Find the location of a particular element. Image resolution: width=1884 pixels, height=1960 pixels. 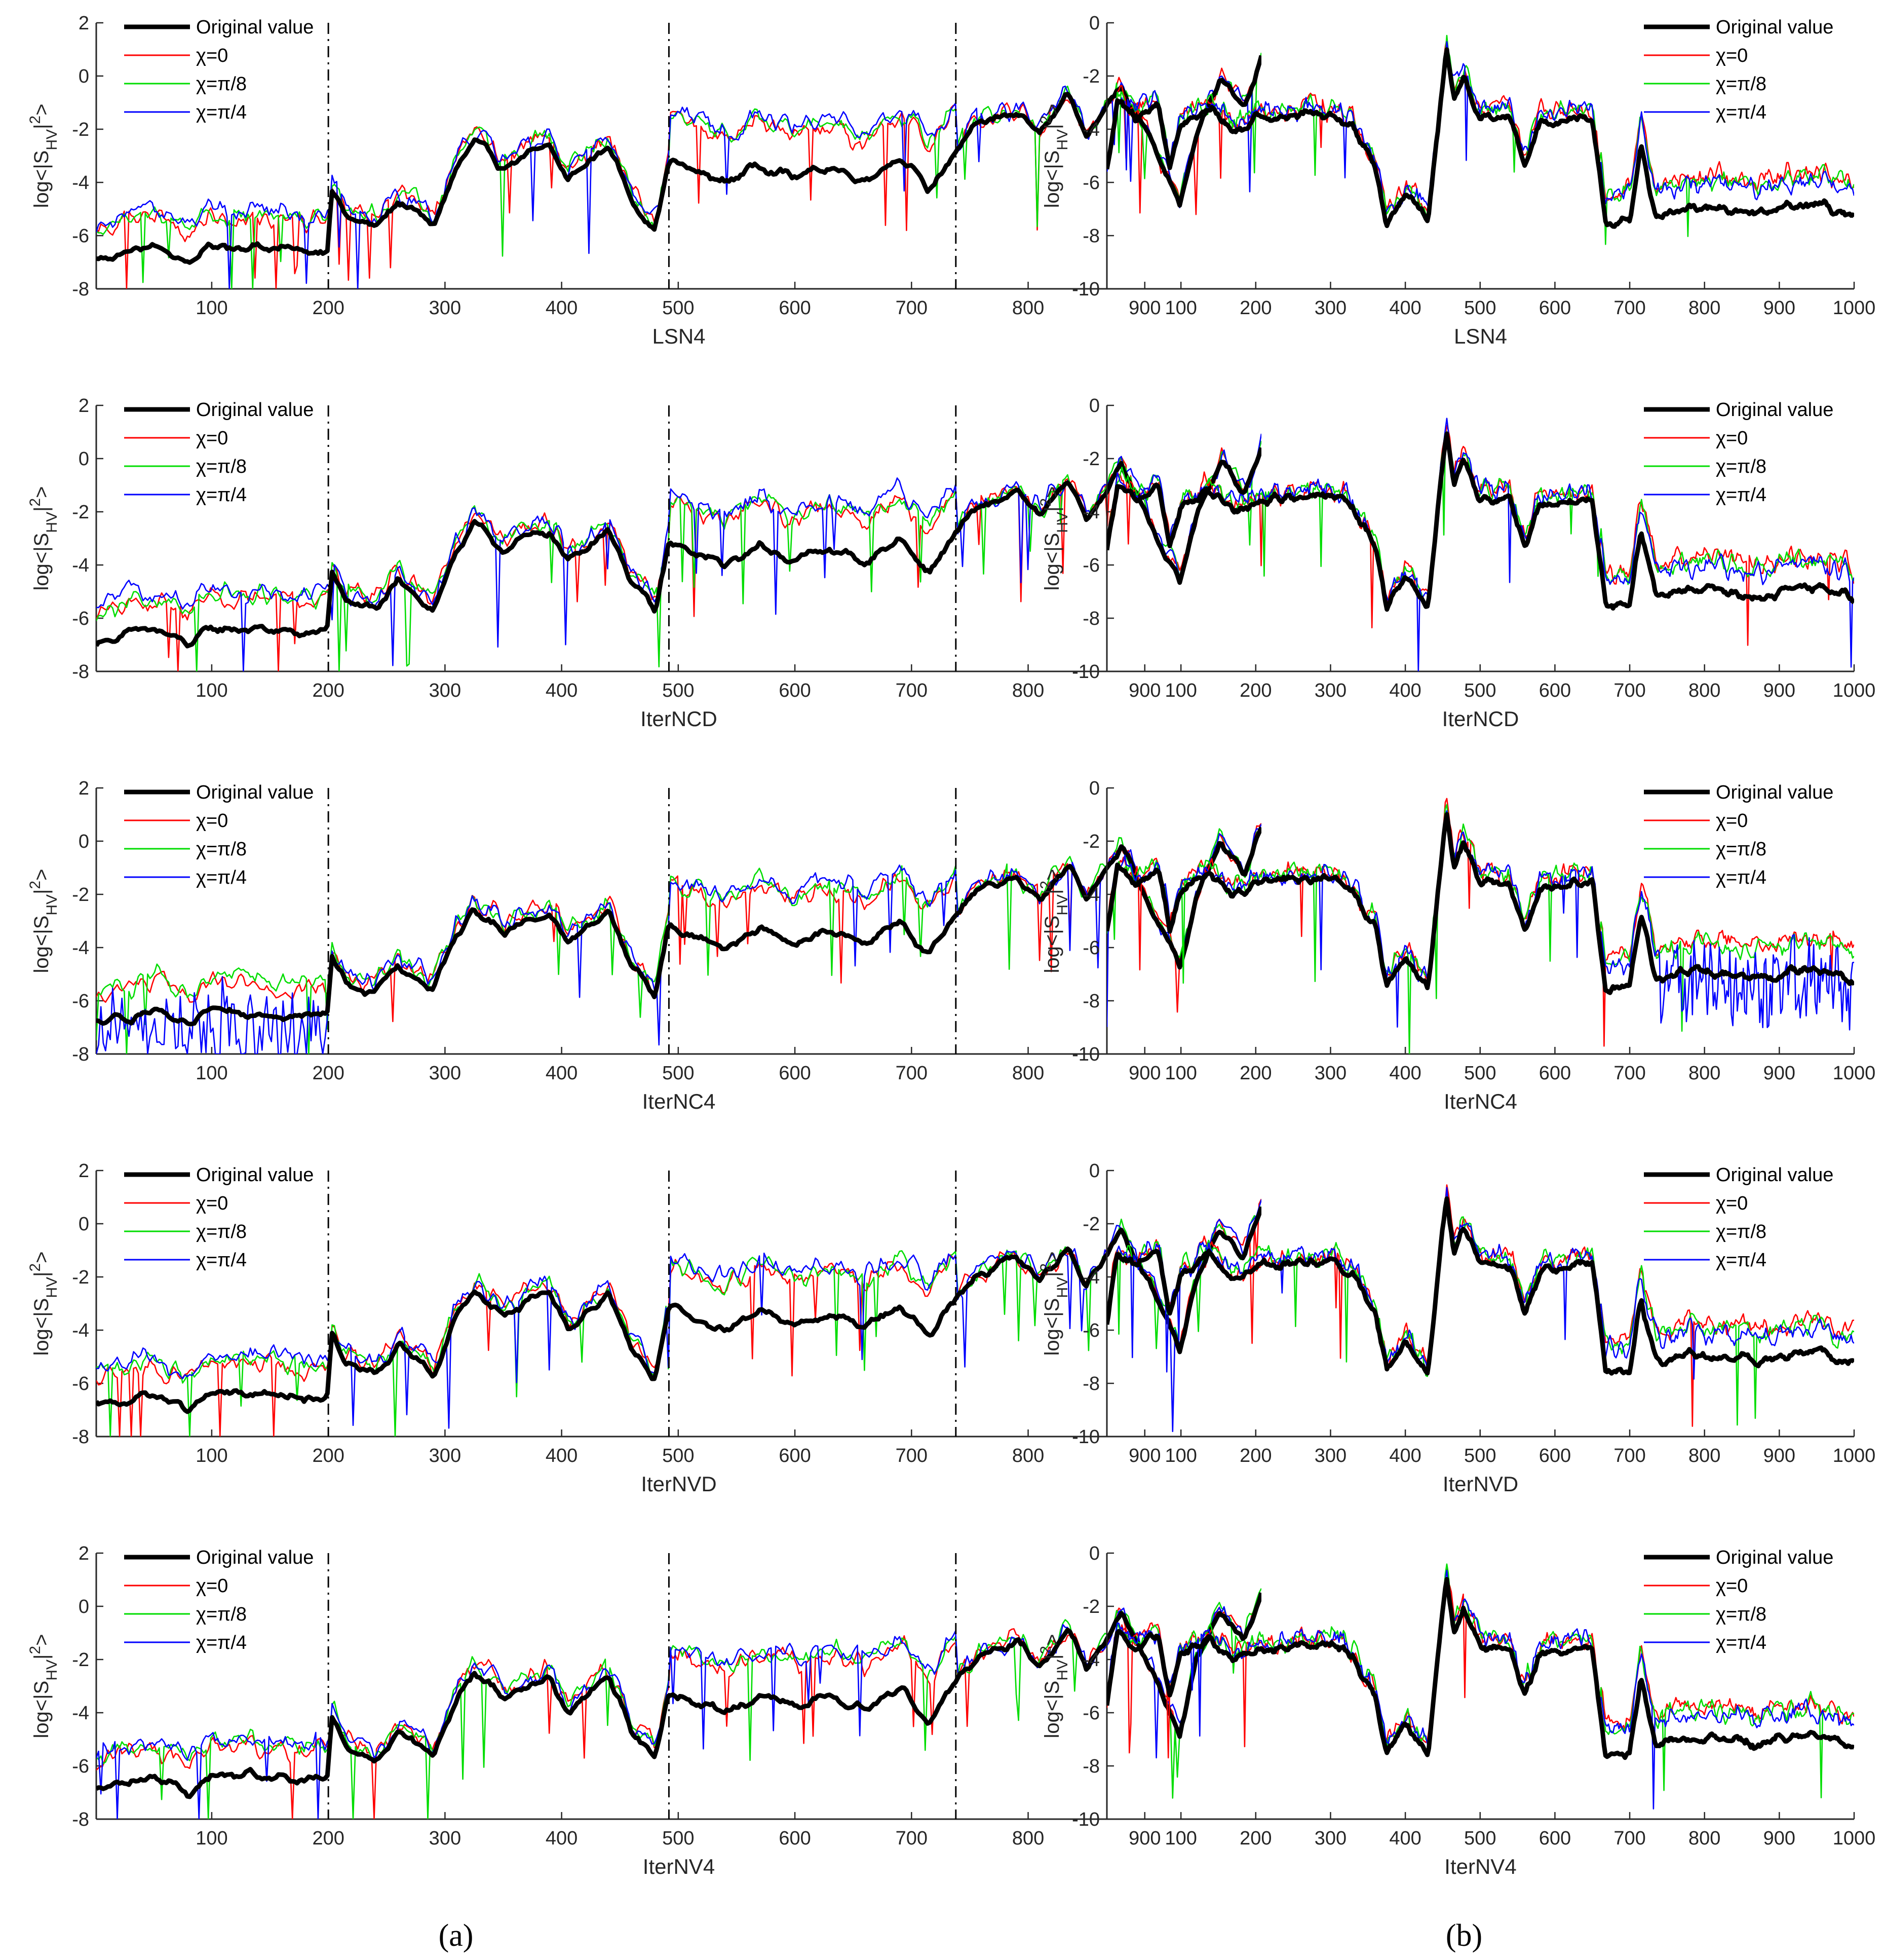

y-label-bar: | is located at coordinates (41, 891).